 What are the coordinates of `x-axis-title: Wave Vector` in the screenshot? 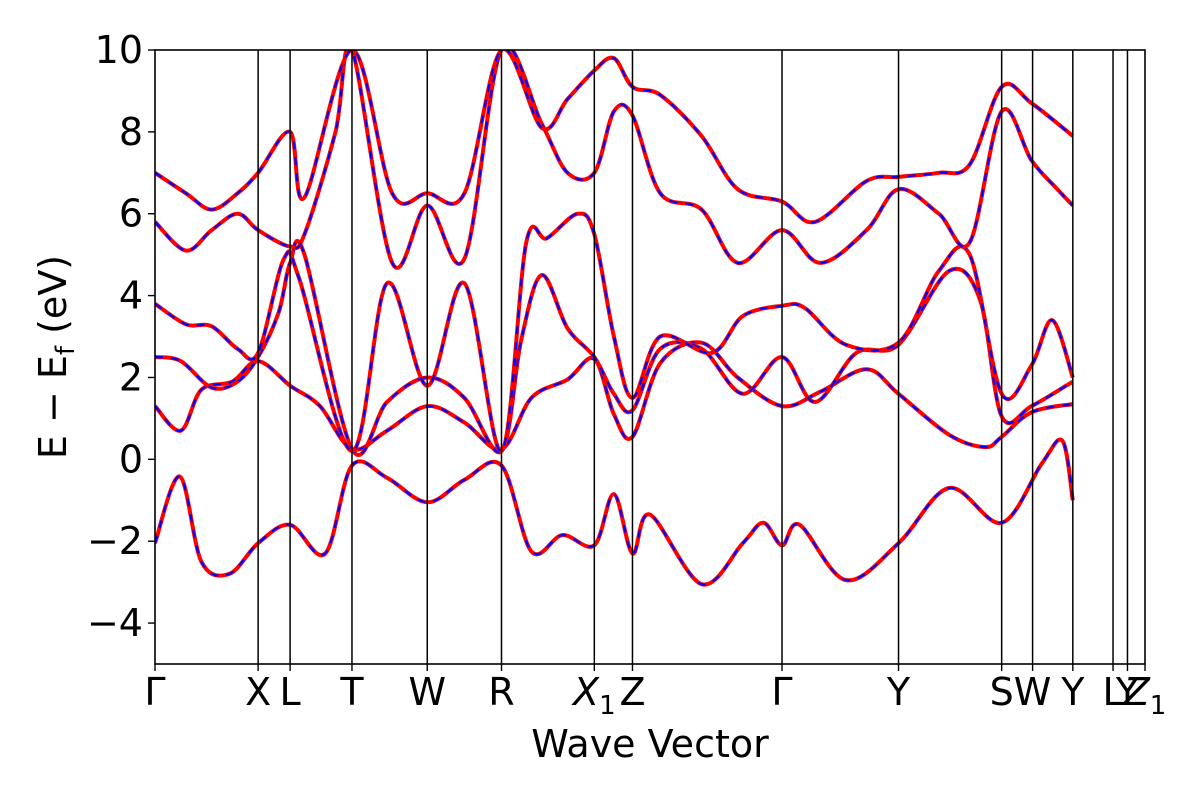 It's located at (650, 744).